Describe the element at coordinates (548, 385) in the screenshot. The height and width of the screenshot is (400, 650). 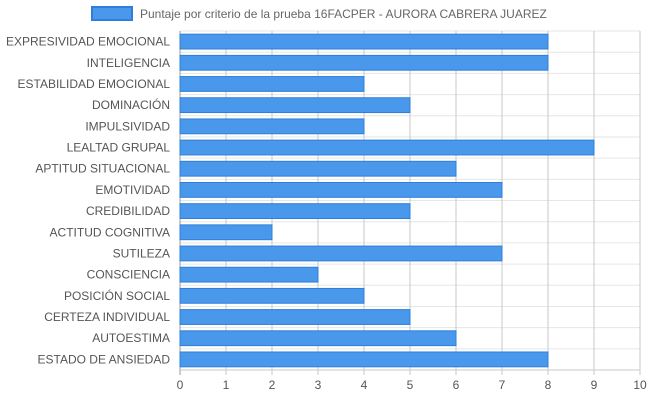
I see `x-tick-label: 8` at that location.